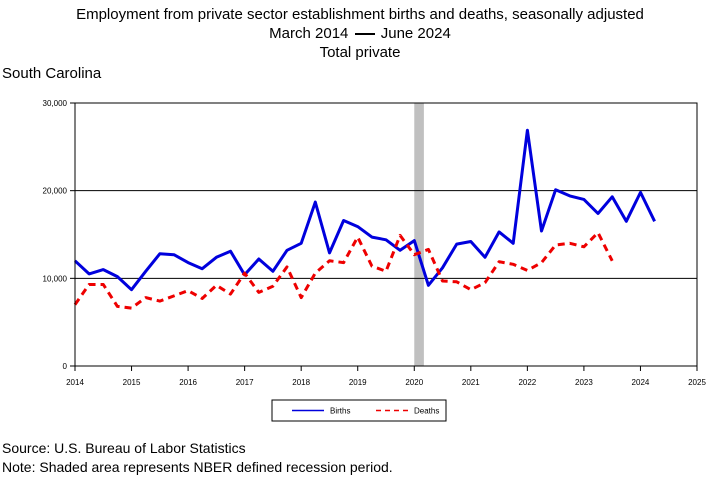  What do you see at coordinates (340, 411) in the screenshot?
I see `legend-label-births: Births` at bounding box center [340, 411].